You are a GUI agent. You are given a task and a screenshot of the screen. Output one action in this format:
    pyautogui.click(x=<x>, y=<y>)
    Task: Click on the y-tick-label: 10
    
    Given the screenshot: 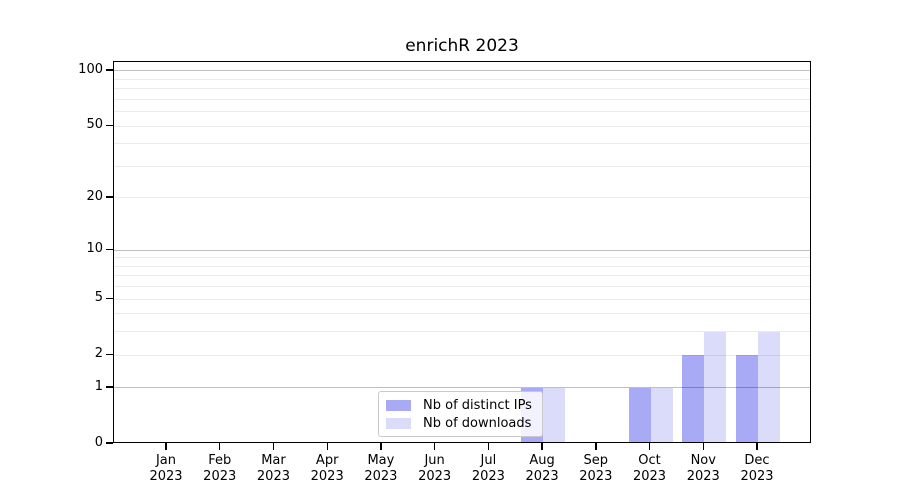 What is the action you would take?
    pyautogui.click(x=94, y=249)
    